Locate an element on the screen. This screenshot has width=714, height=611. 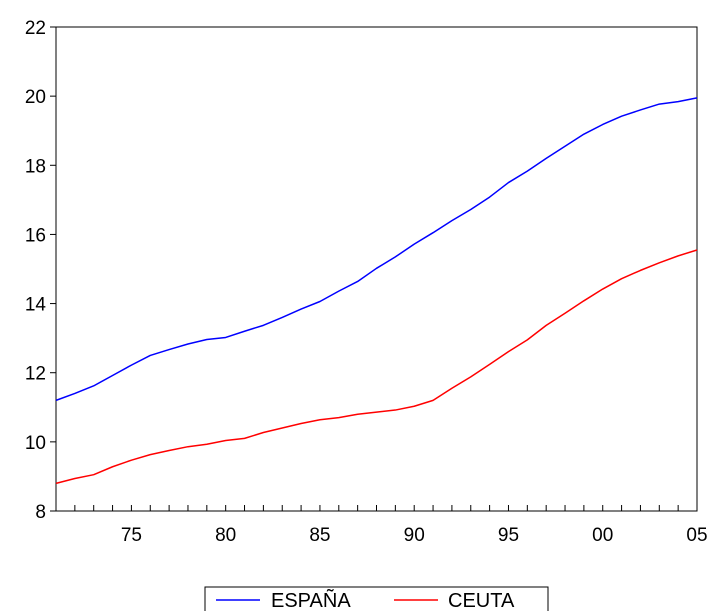
x-tick-label: 85 is located at coordinates (319, 535).